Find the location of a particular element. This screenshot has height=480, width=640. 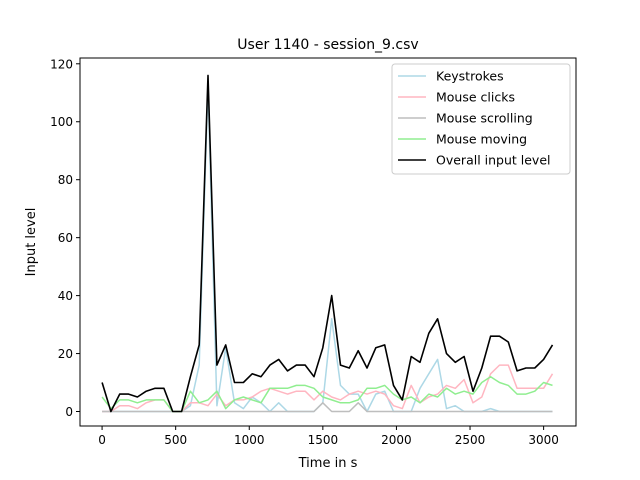

y-tick-label: 80 is located at coordinates (65, 180).